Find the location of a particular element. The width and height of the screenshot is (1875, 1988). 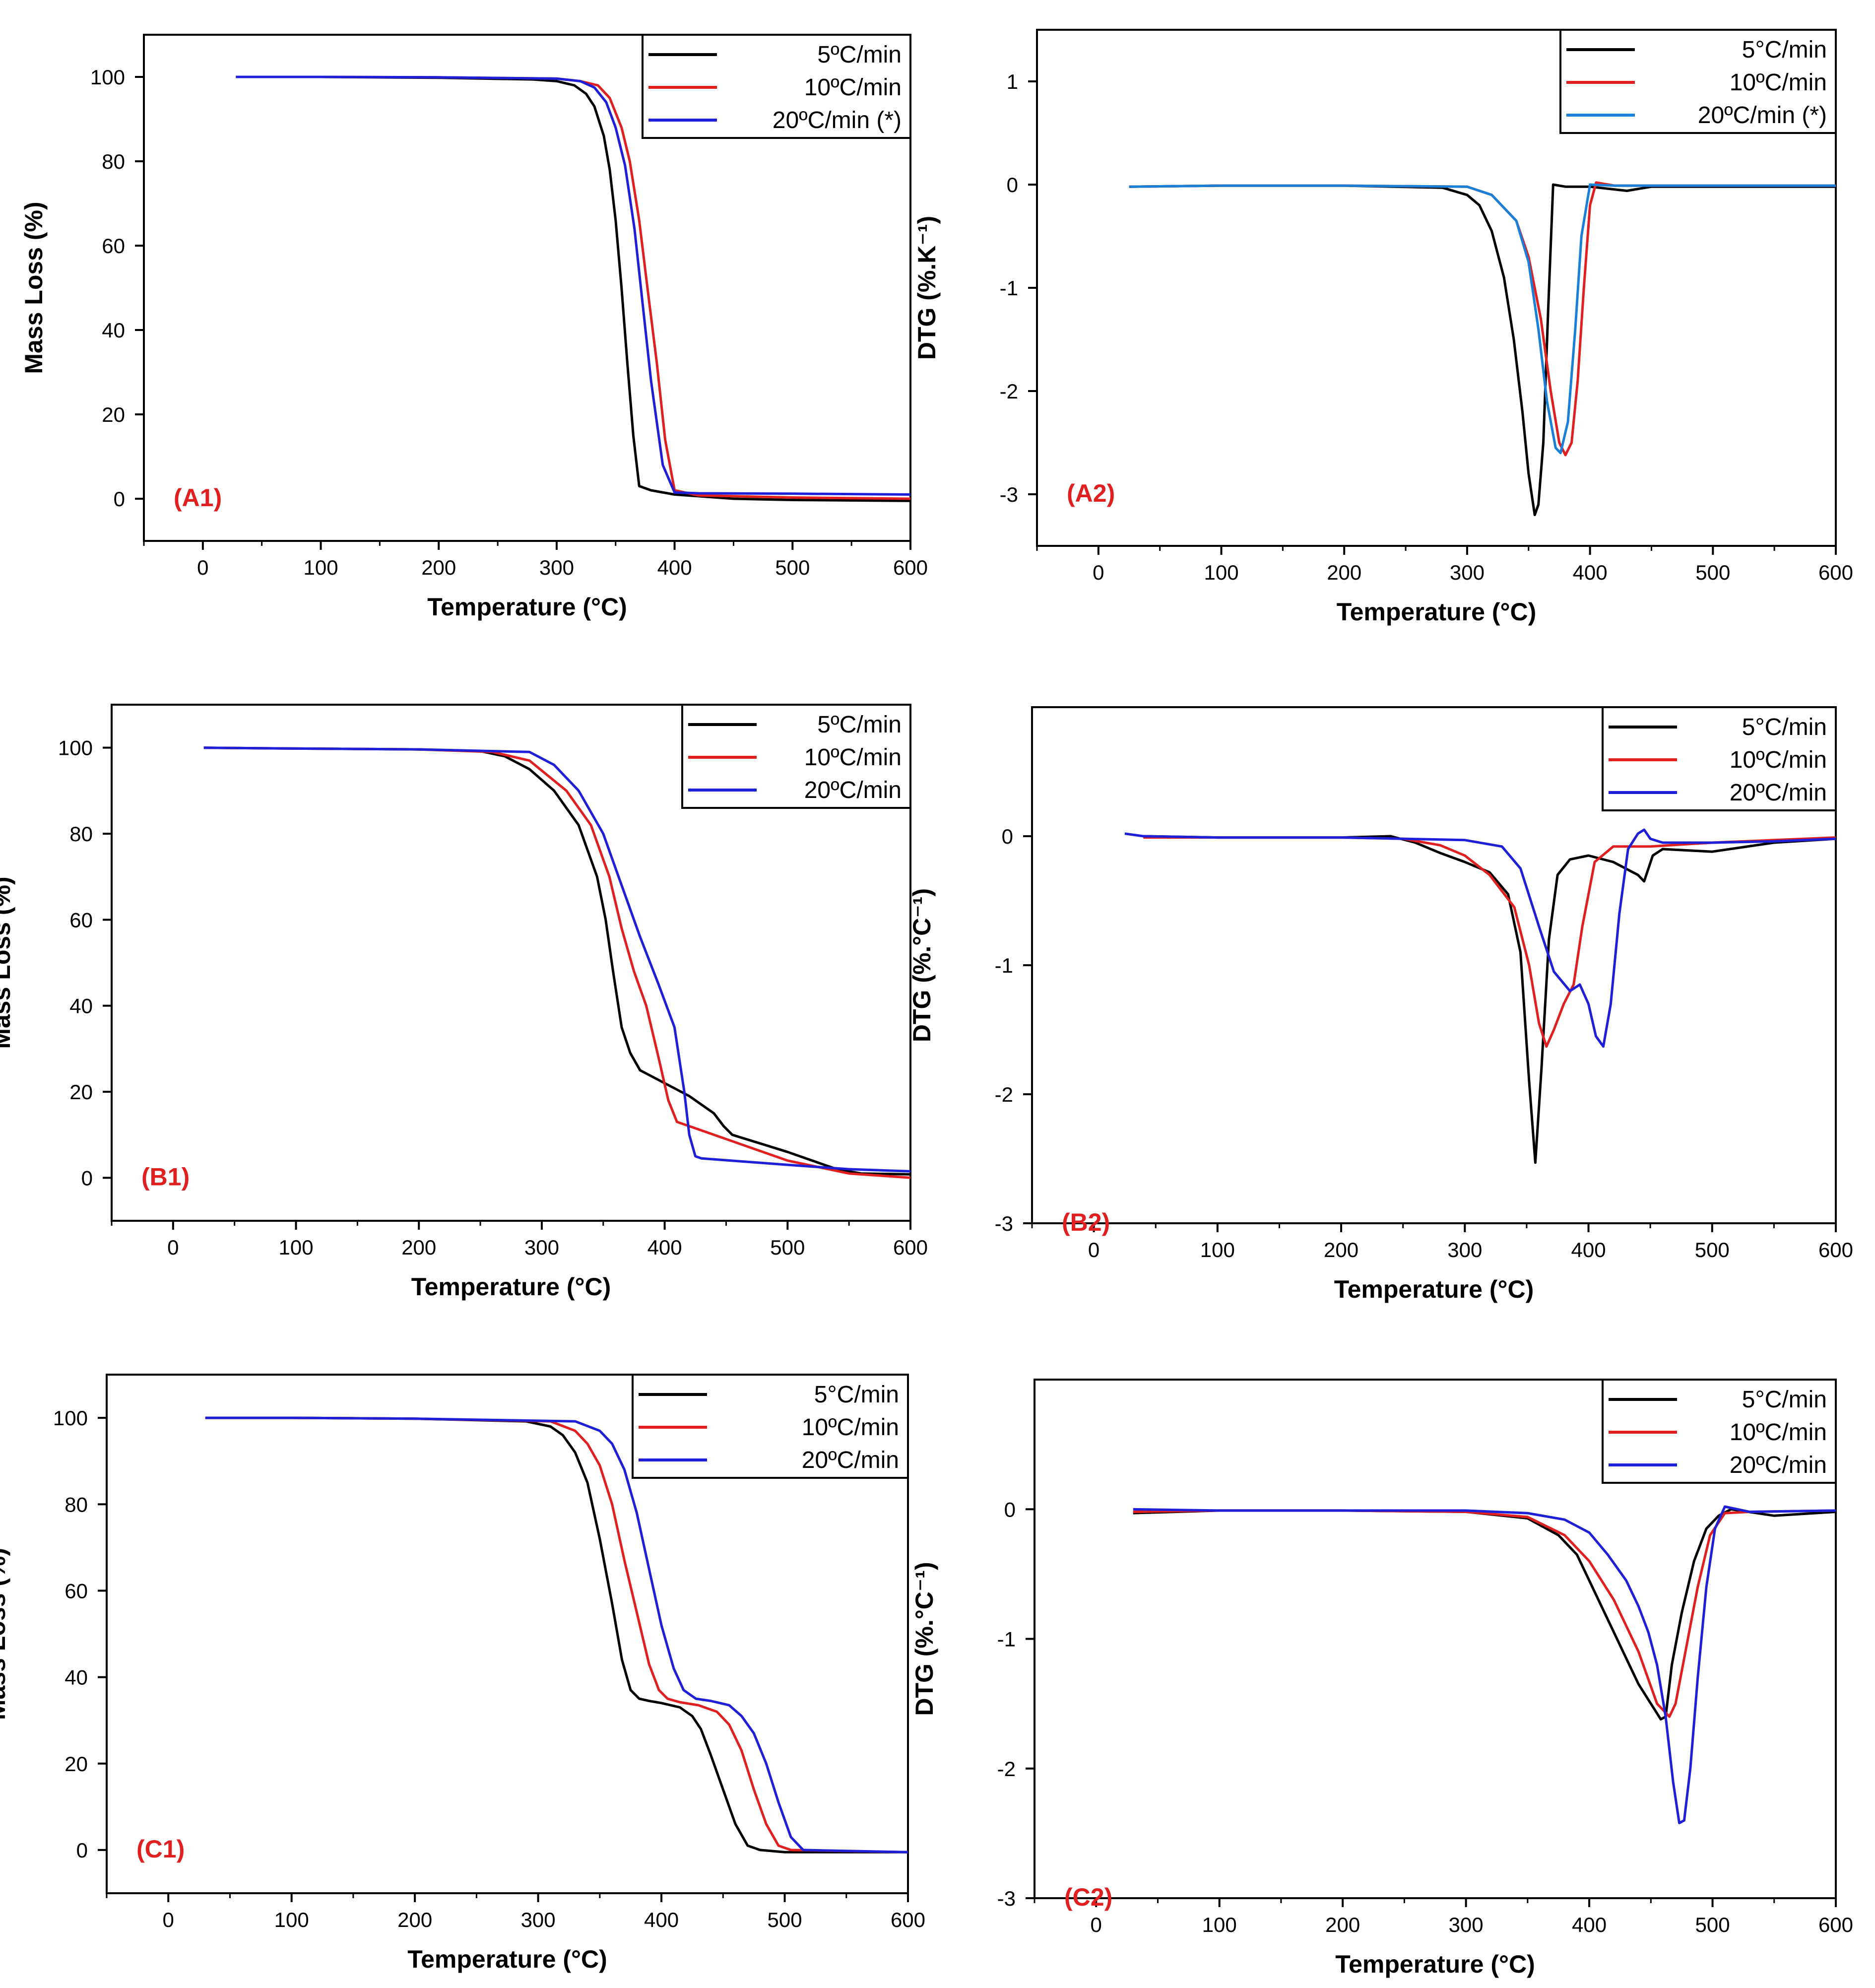

panel-label: (B1) is located at coordinates (165, 1177).